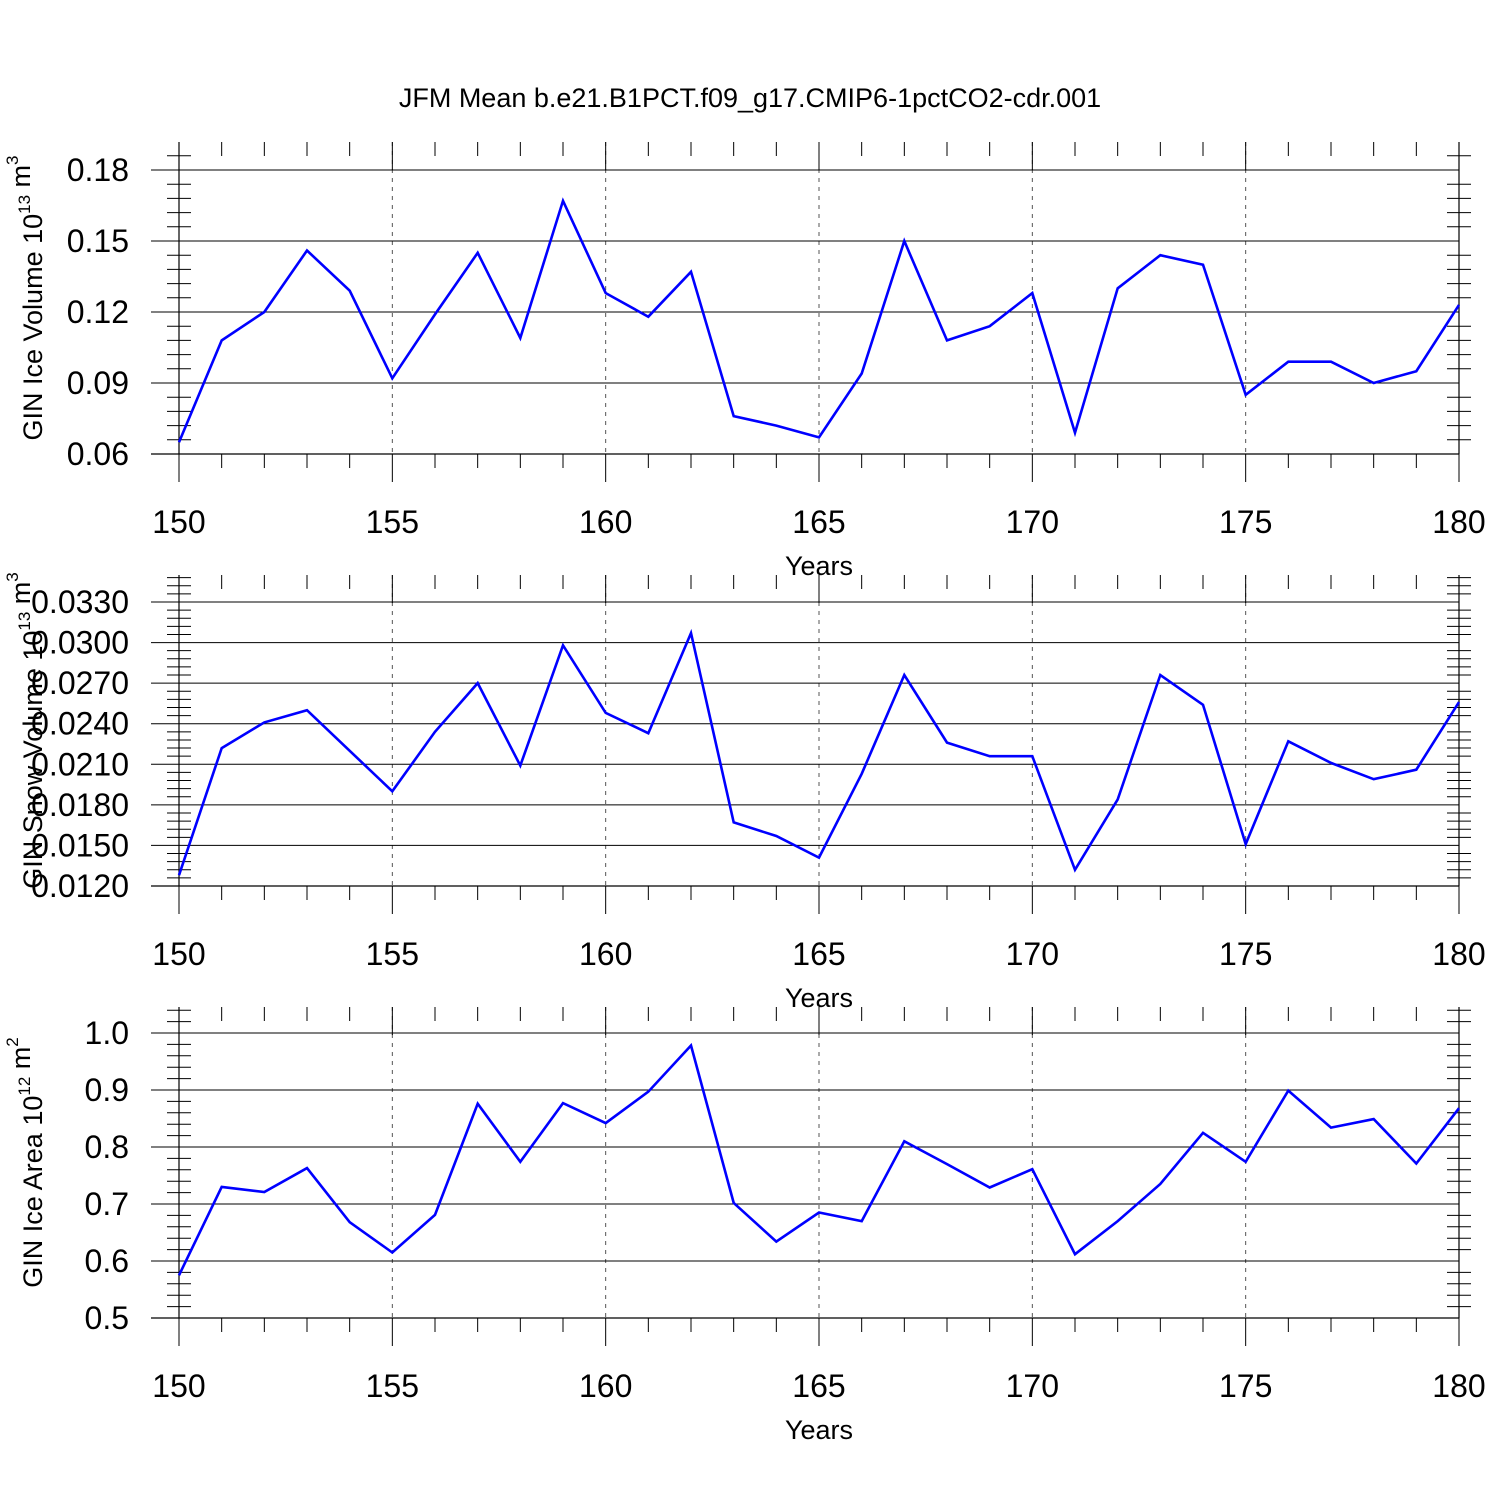 This screenshot has width=1500, height=1500. Describe the element at coordinates (107, 1147) in the screenshot. I see `y-tick-label: 0.8` at that location.